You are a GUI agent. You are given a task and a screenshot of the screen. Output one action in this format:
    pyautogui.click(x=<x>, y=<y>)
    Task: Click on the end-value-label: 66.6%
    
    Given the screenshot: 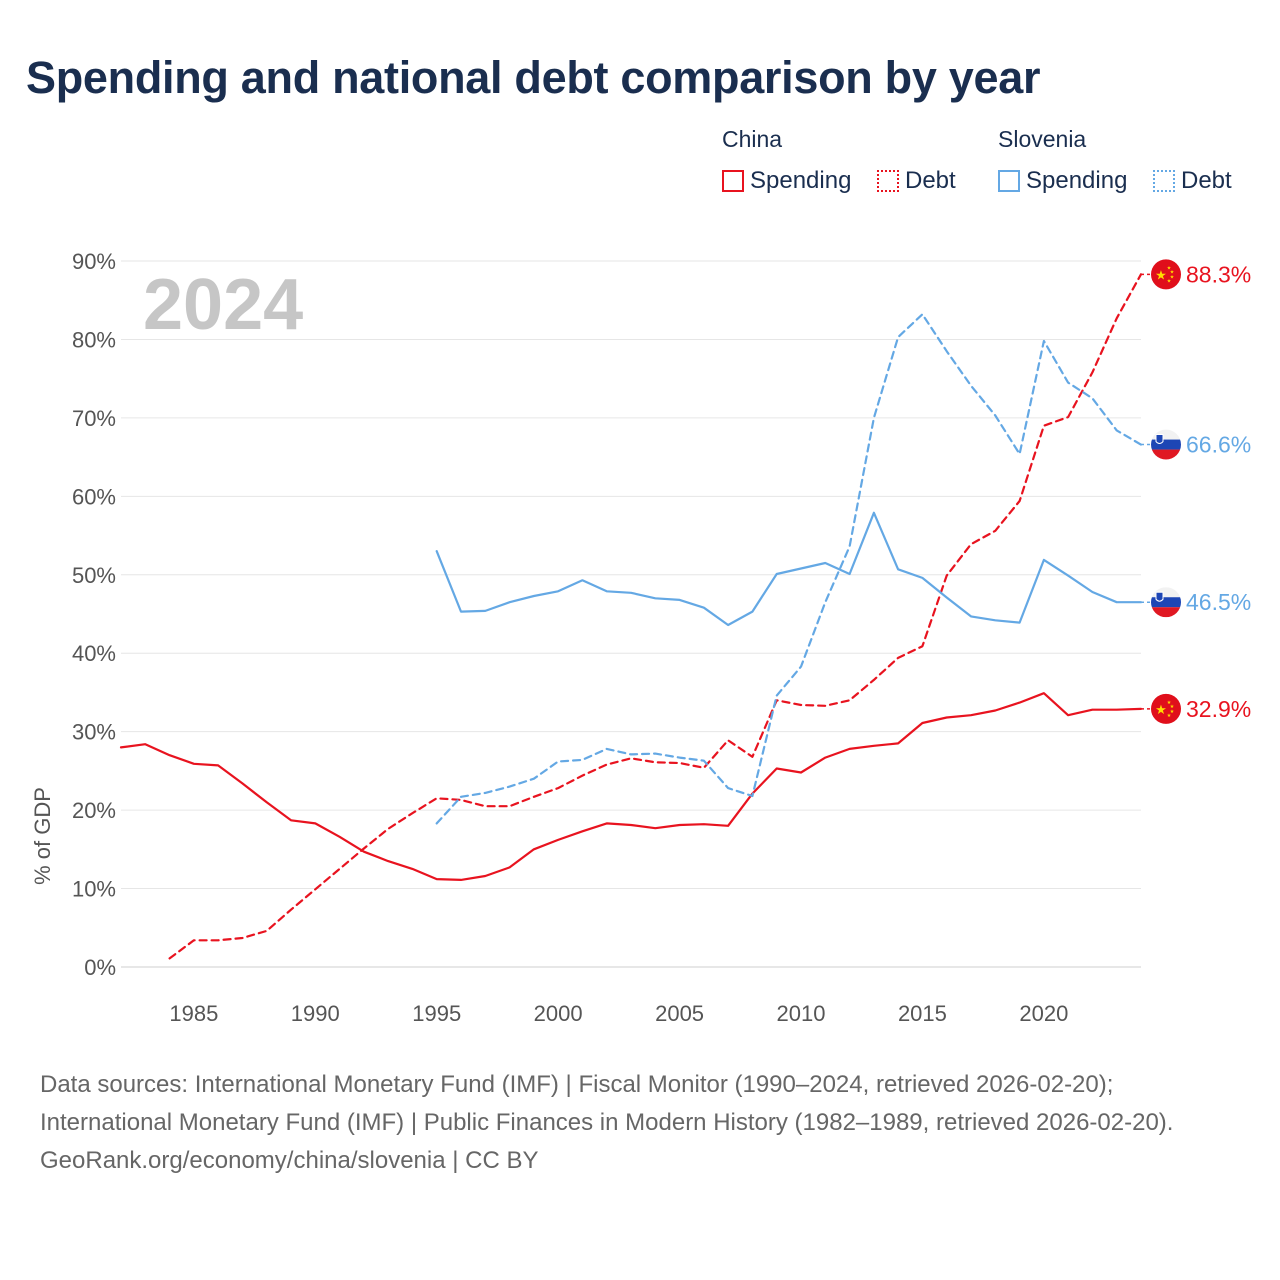 What is the action you would take?
    pyautogui.click(x=1218, y=445)
    